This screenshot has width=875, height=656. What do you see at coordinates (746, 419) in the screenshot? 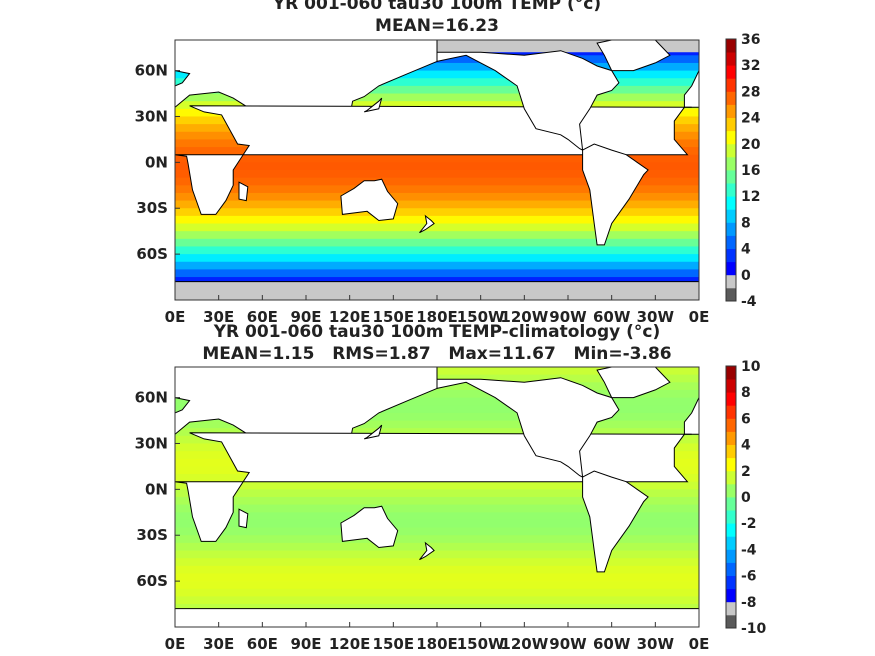
I see `colorbar-tick-label: 6` at bounding box center [746, 419].